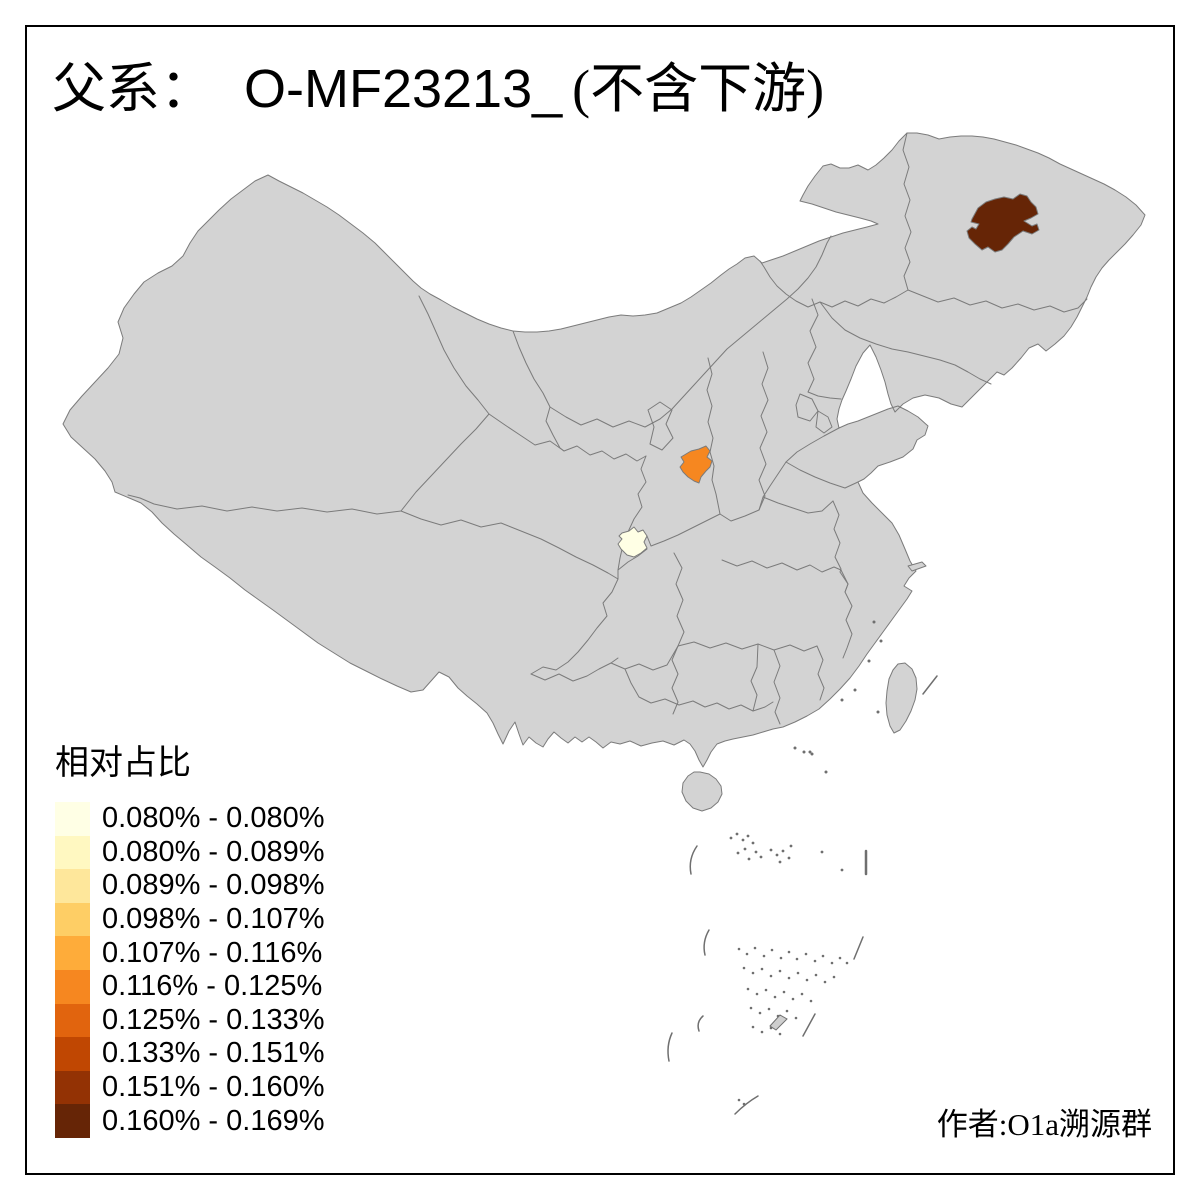 This screenshot has height=1200, width=1200. I want to click on legend-item-label: 0.089% - 0.098%, so click(213, 885).